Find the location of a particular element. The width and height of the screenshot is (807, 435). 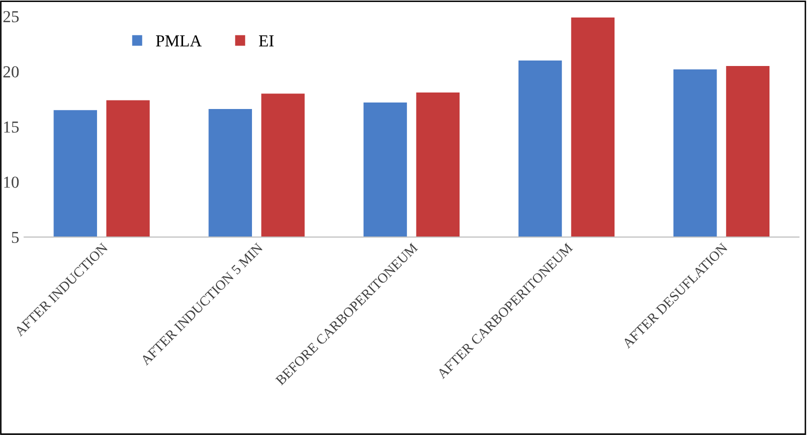

y-tick-label: 20 is located at coordinates (11, 72).